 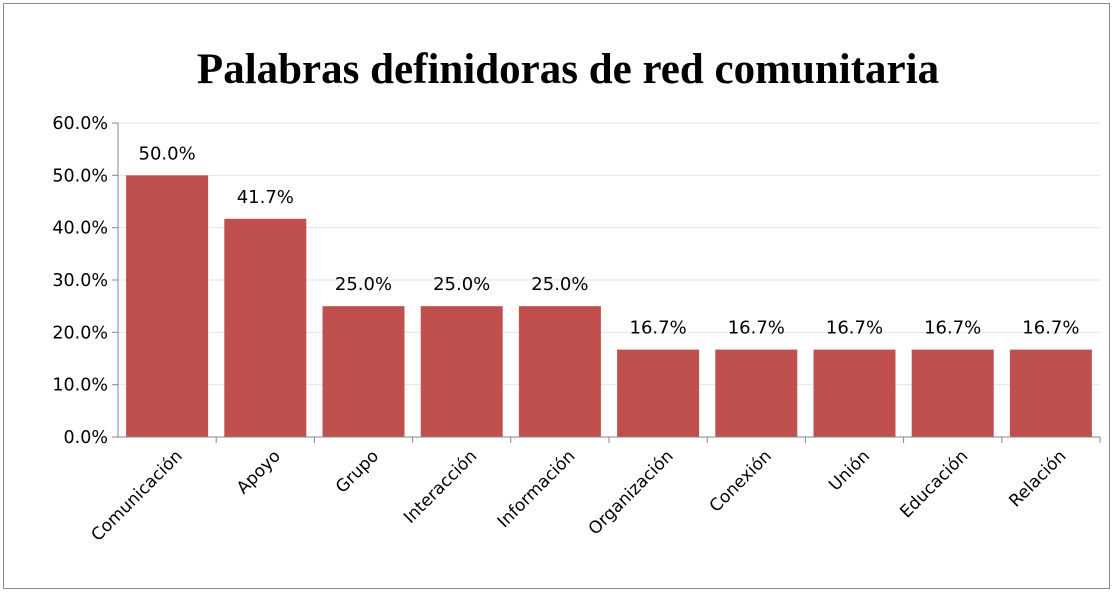 I want to click on y-tick-label: 20.0%, so click(x=80, y=333).